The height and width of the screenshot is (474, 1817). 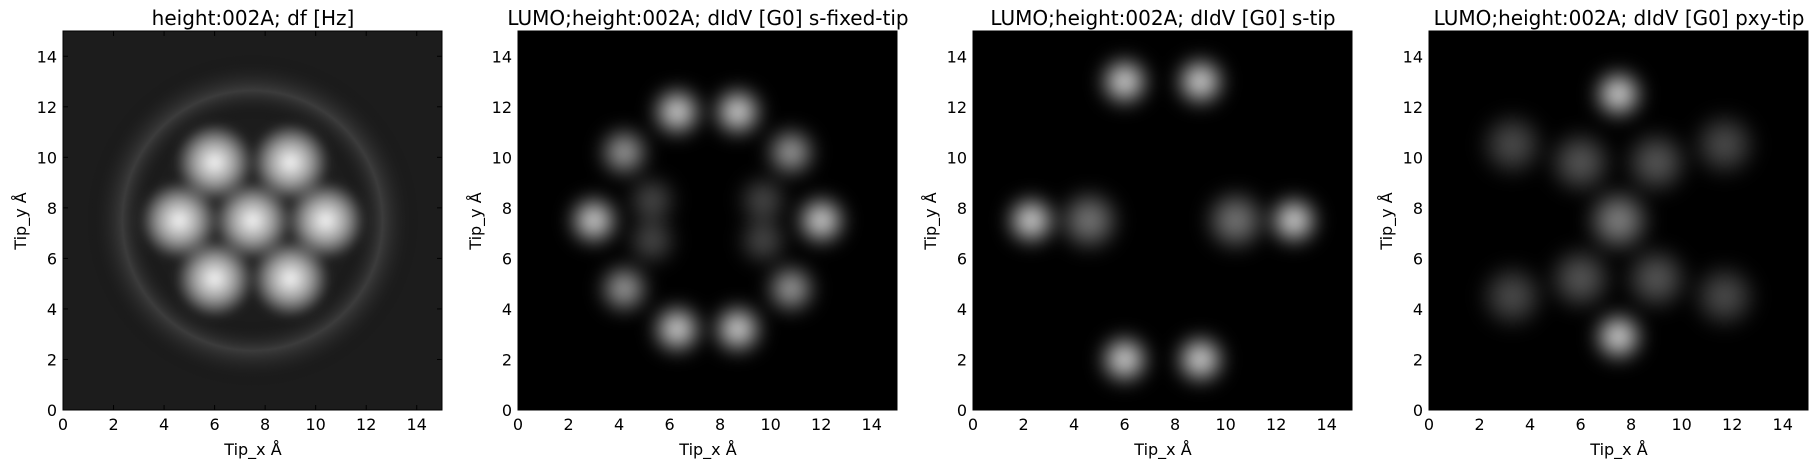 I want to click on panel-0-ylabel: Tip_y Å, so click(x=21, y=221).